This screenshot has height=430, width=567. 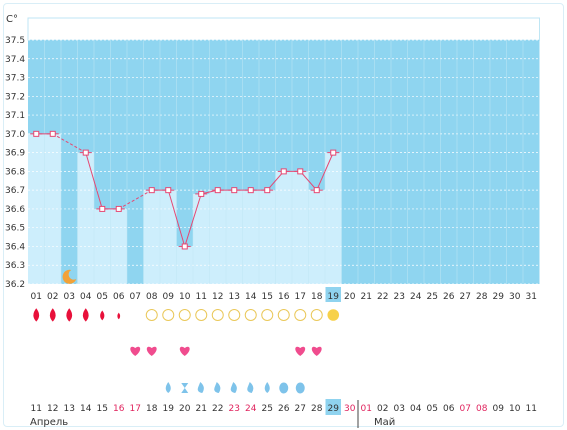 I want to click on drop-full-icon, so click(x=168, y=387).